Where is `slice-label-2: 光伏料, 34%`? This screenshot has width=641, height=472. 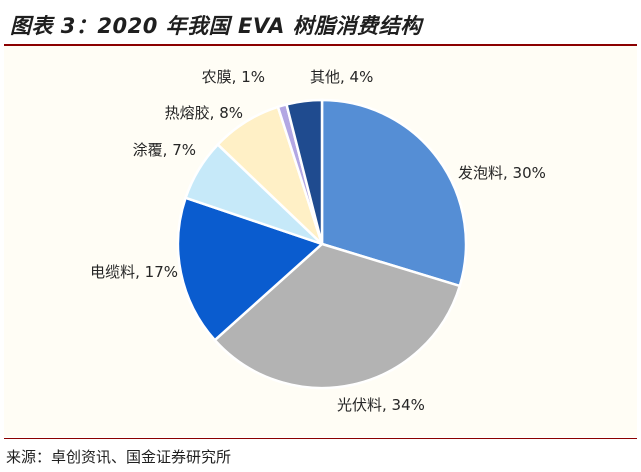
slice-label-2: 光伏料, 34% is located at coordinates (381, 405).